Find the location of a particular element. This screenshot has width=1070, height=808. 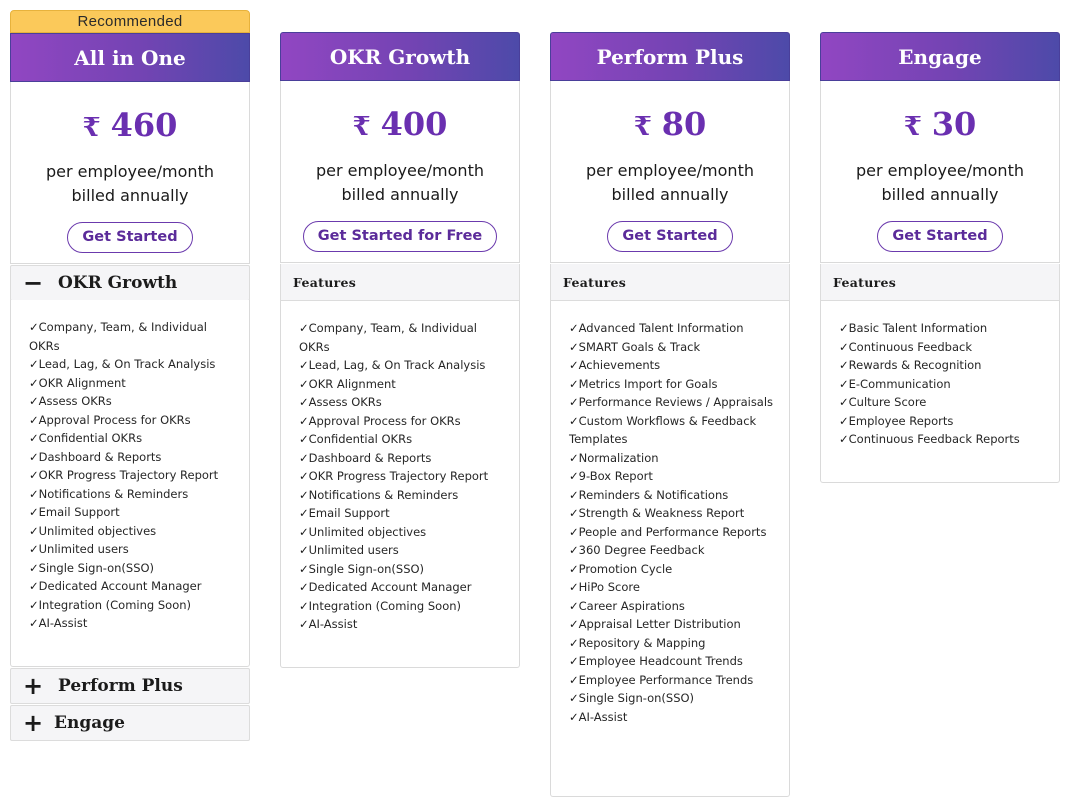

feature-item: Strength & Weakness Report is located at coordinates (674, 513).